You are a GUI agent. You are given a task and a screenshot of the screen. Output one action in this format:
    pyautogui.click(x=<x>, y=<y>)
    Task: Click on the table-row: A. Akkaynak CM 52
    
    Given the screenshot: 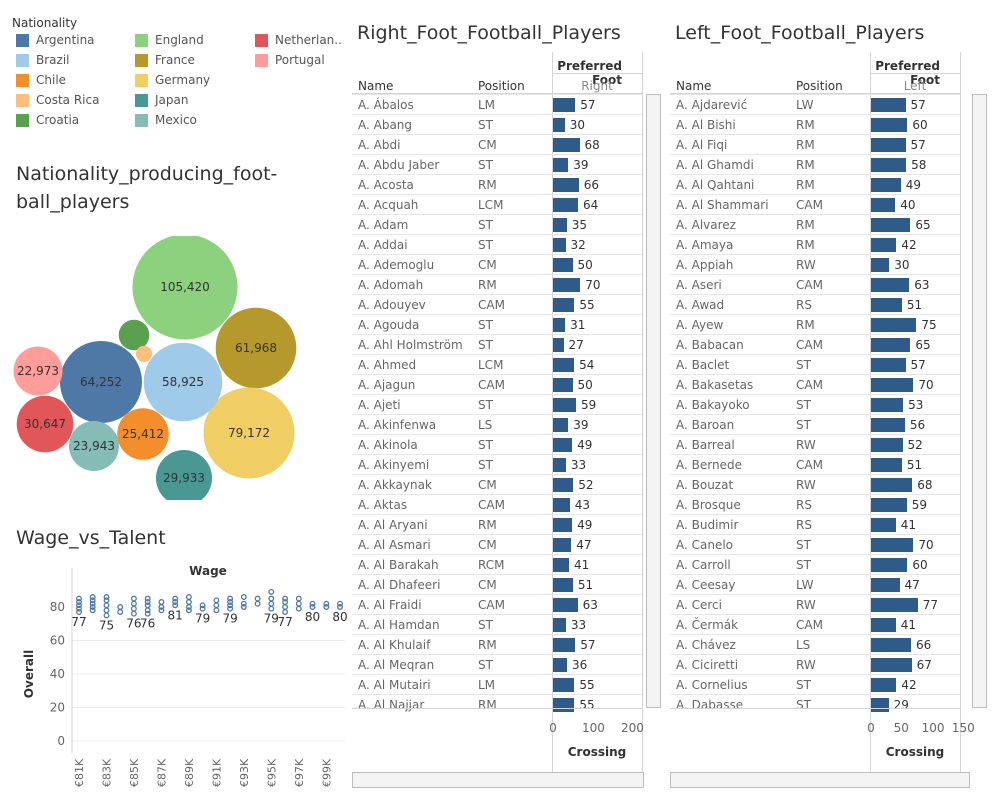 What is the action you would take?
    pyautogui.click(x=497, y=484)
    